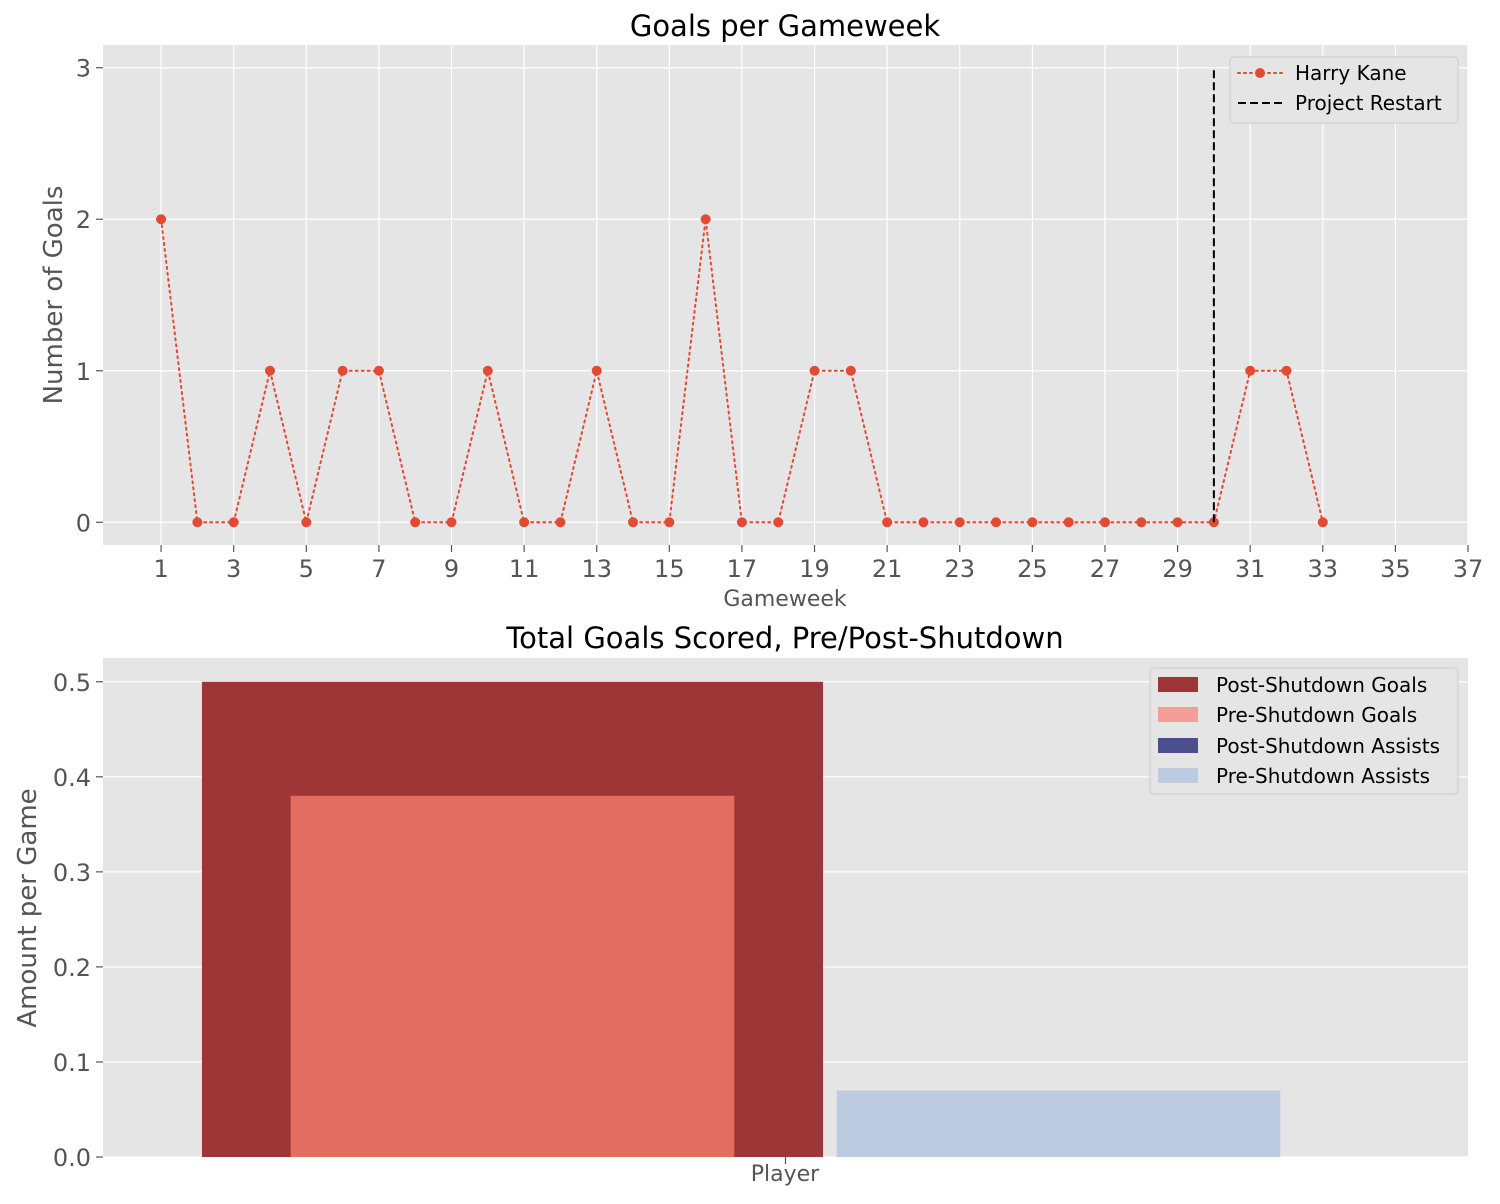 The image size is (1500, 1204). Describe the element at coordinates (378, 569) in the screenshot. I see `x-tick-label: 7` at that location.